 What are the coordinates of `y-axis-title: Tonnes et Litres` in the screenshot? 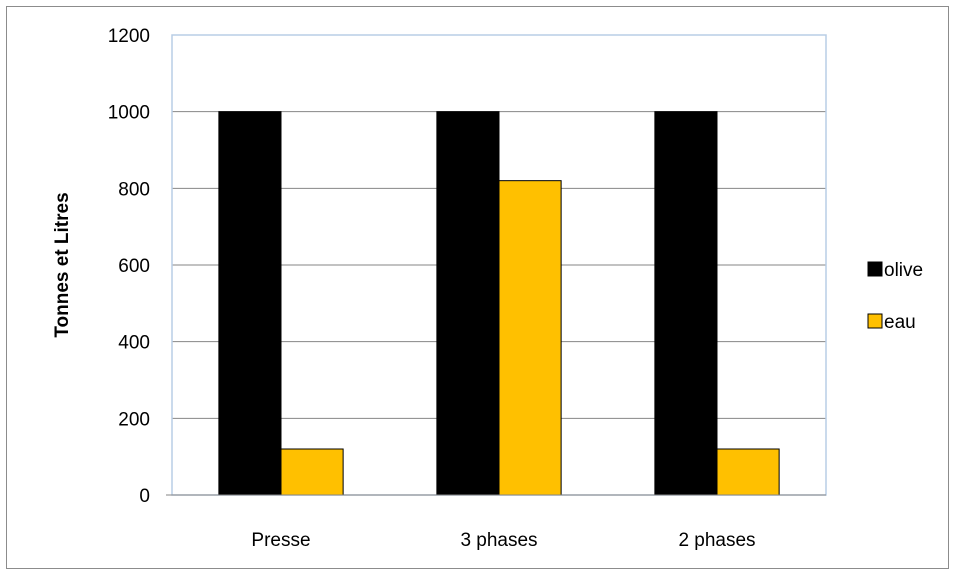 It's located at (62, 264).